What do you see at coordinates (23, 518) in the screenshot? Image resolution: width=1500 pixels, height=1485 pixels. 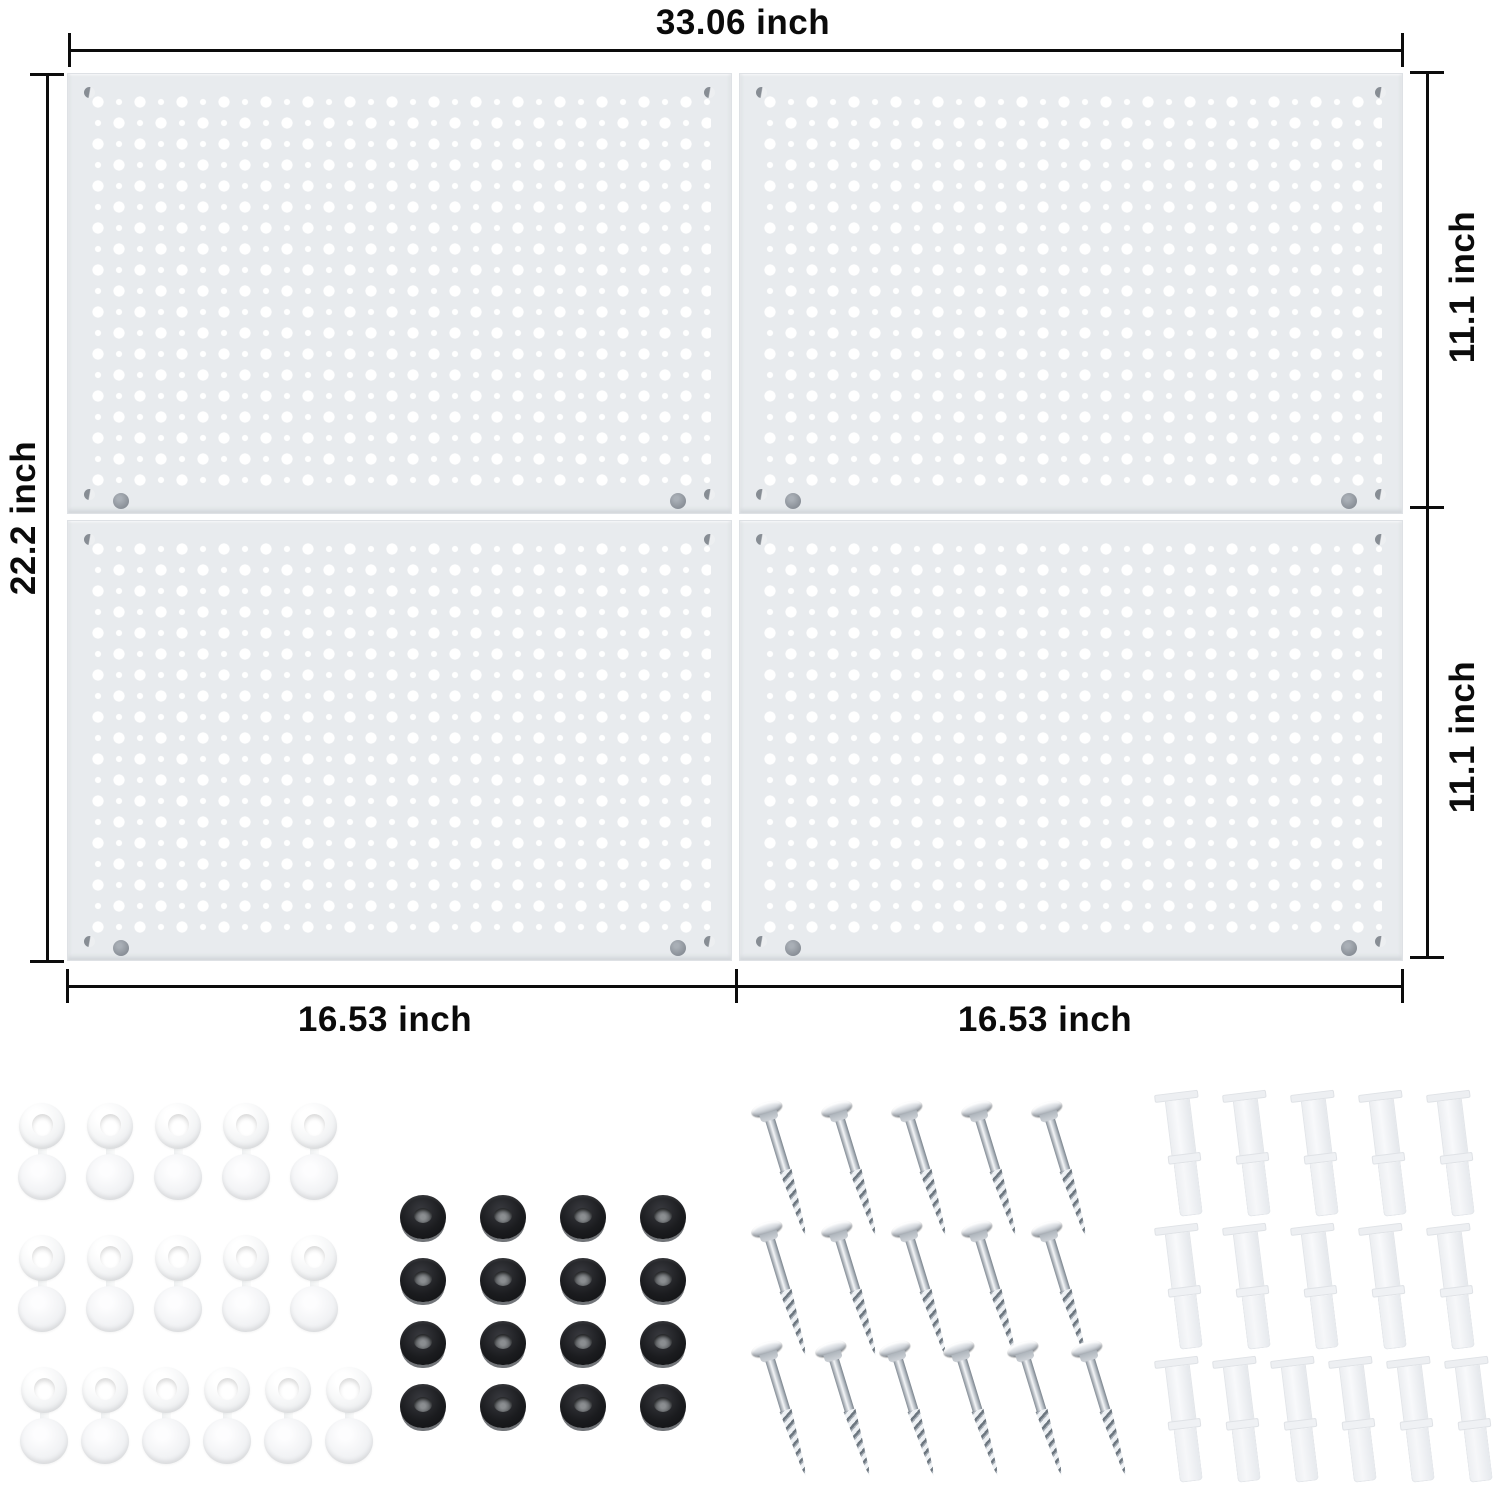 I see `dim-label-total-height: 22.2 inch` at bounding box center [23, 518].